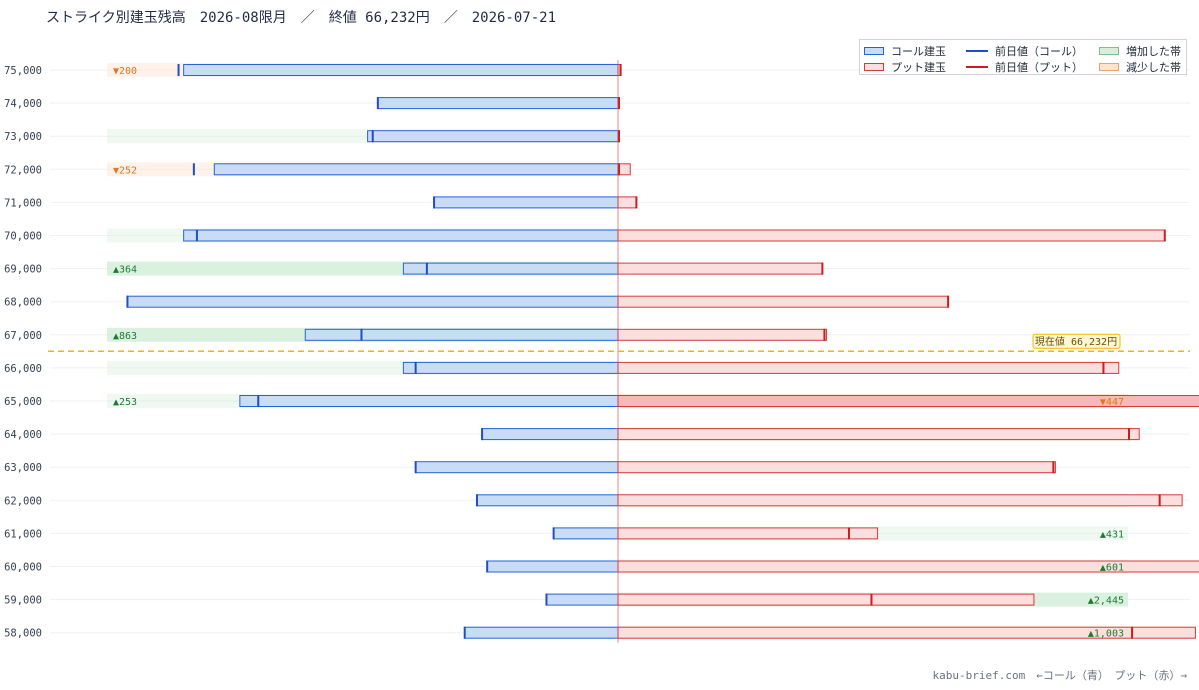 The width and height of the screenshot is (1199, 690). I want to click on legend-call-label: コール建玉, so click(918, 51).